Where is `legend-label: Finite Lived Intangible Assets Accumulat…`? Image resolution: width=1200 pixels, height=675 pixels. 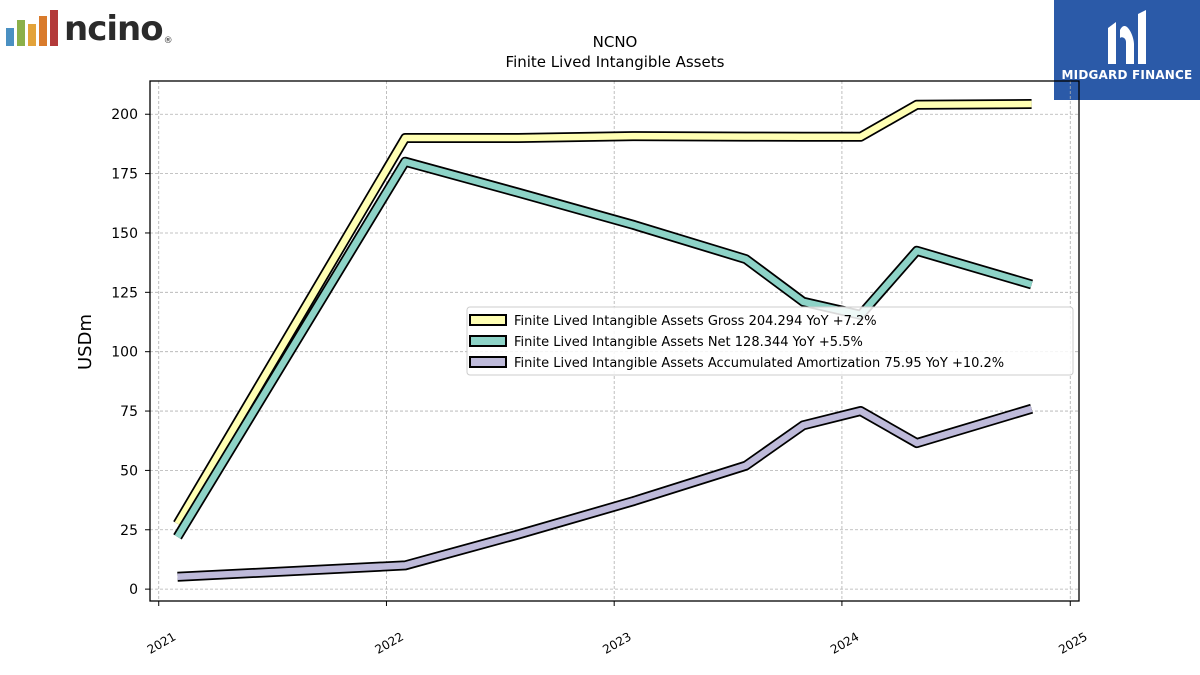 legend-label: Finite Lived Intangible Assets Accumulat… is located at coordinates (759, 363).